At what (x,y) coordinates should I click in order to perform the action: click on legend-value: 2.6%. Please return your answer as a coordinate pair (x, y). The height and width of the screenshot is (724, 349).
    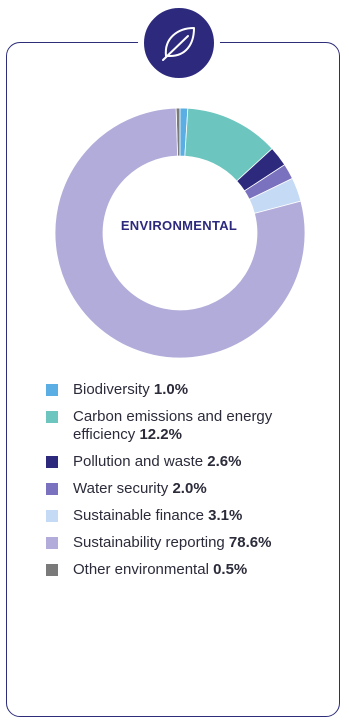
    Looking at the image, I should click on (224, 461).